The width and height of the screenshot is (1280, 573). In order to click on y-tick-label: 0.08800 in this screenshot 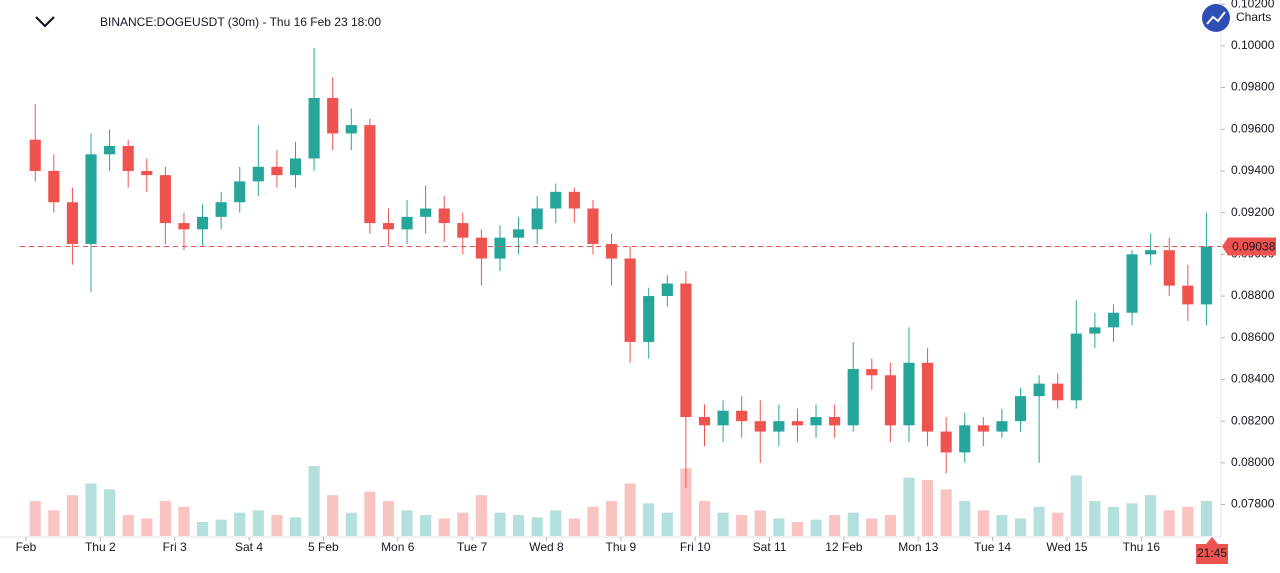, I will do `click(1253, 295)`.